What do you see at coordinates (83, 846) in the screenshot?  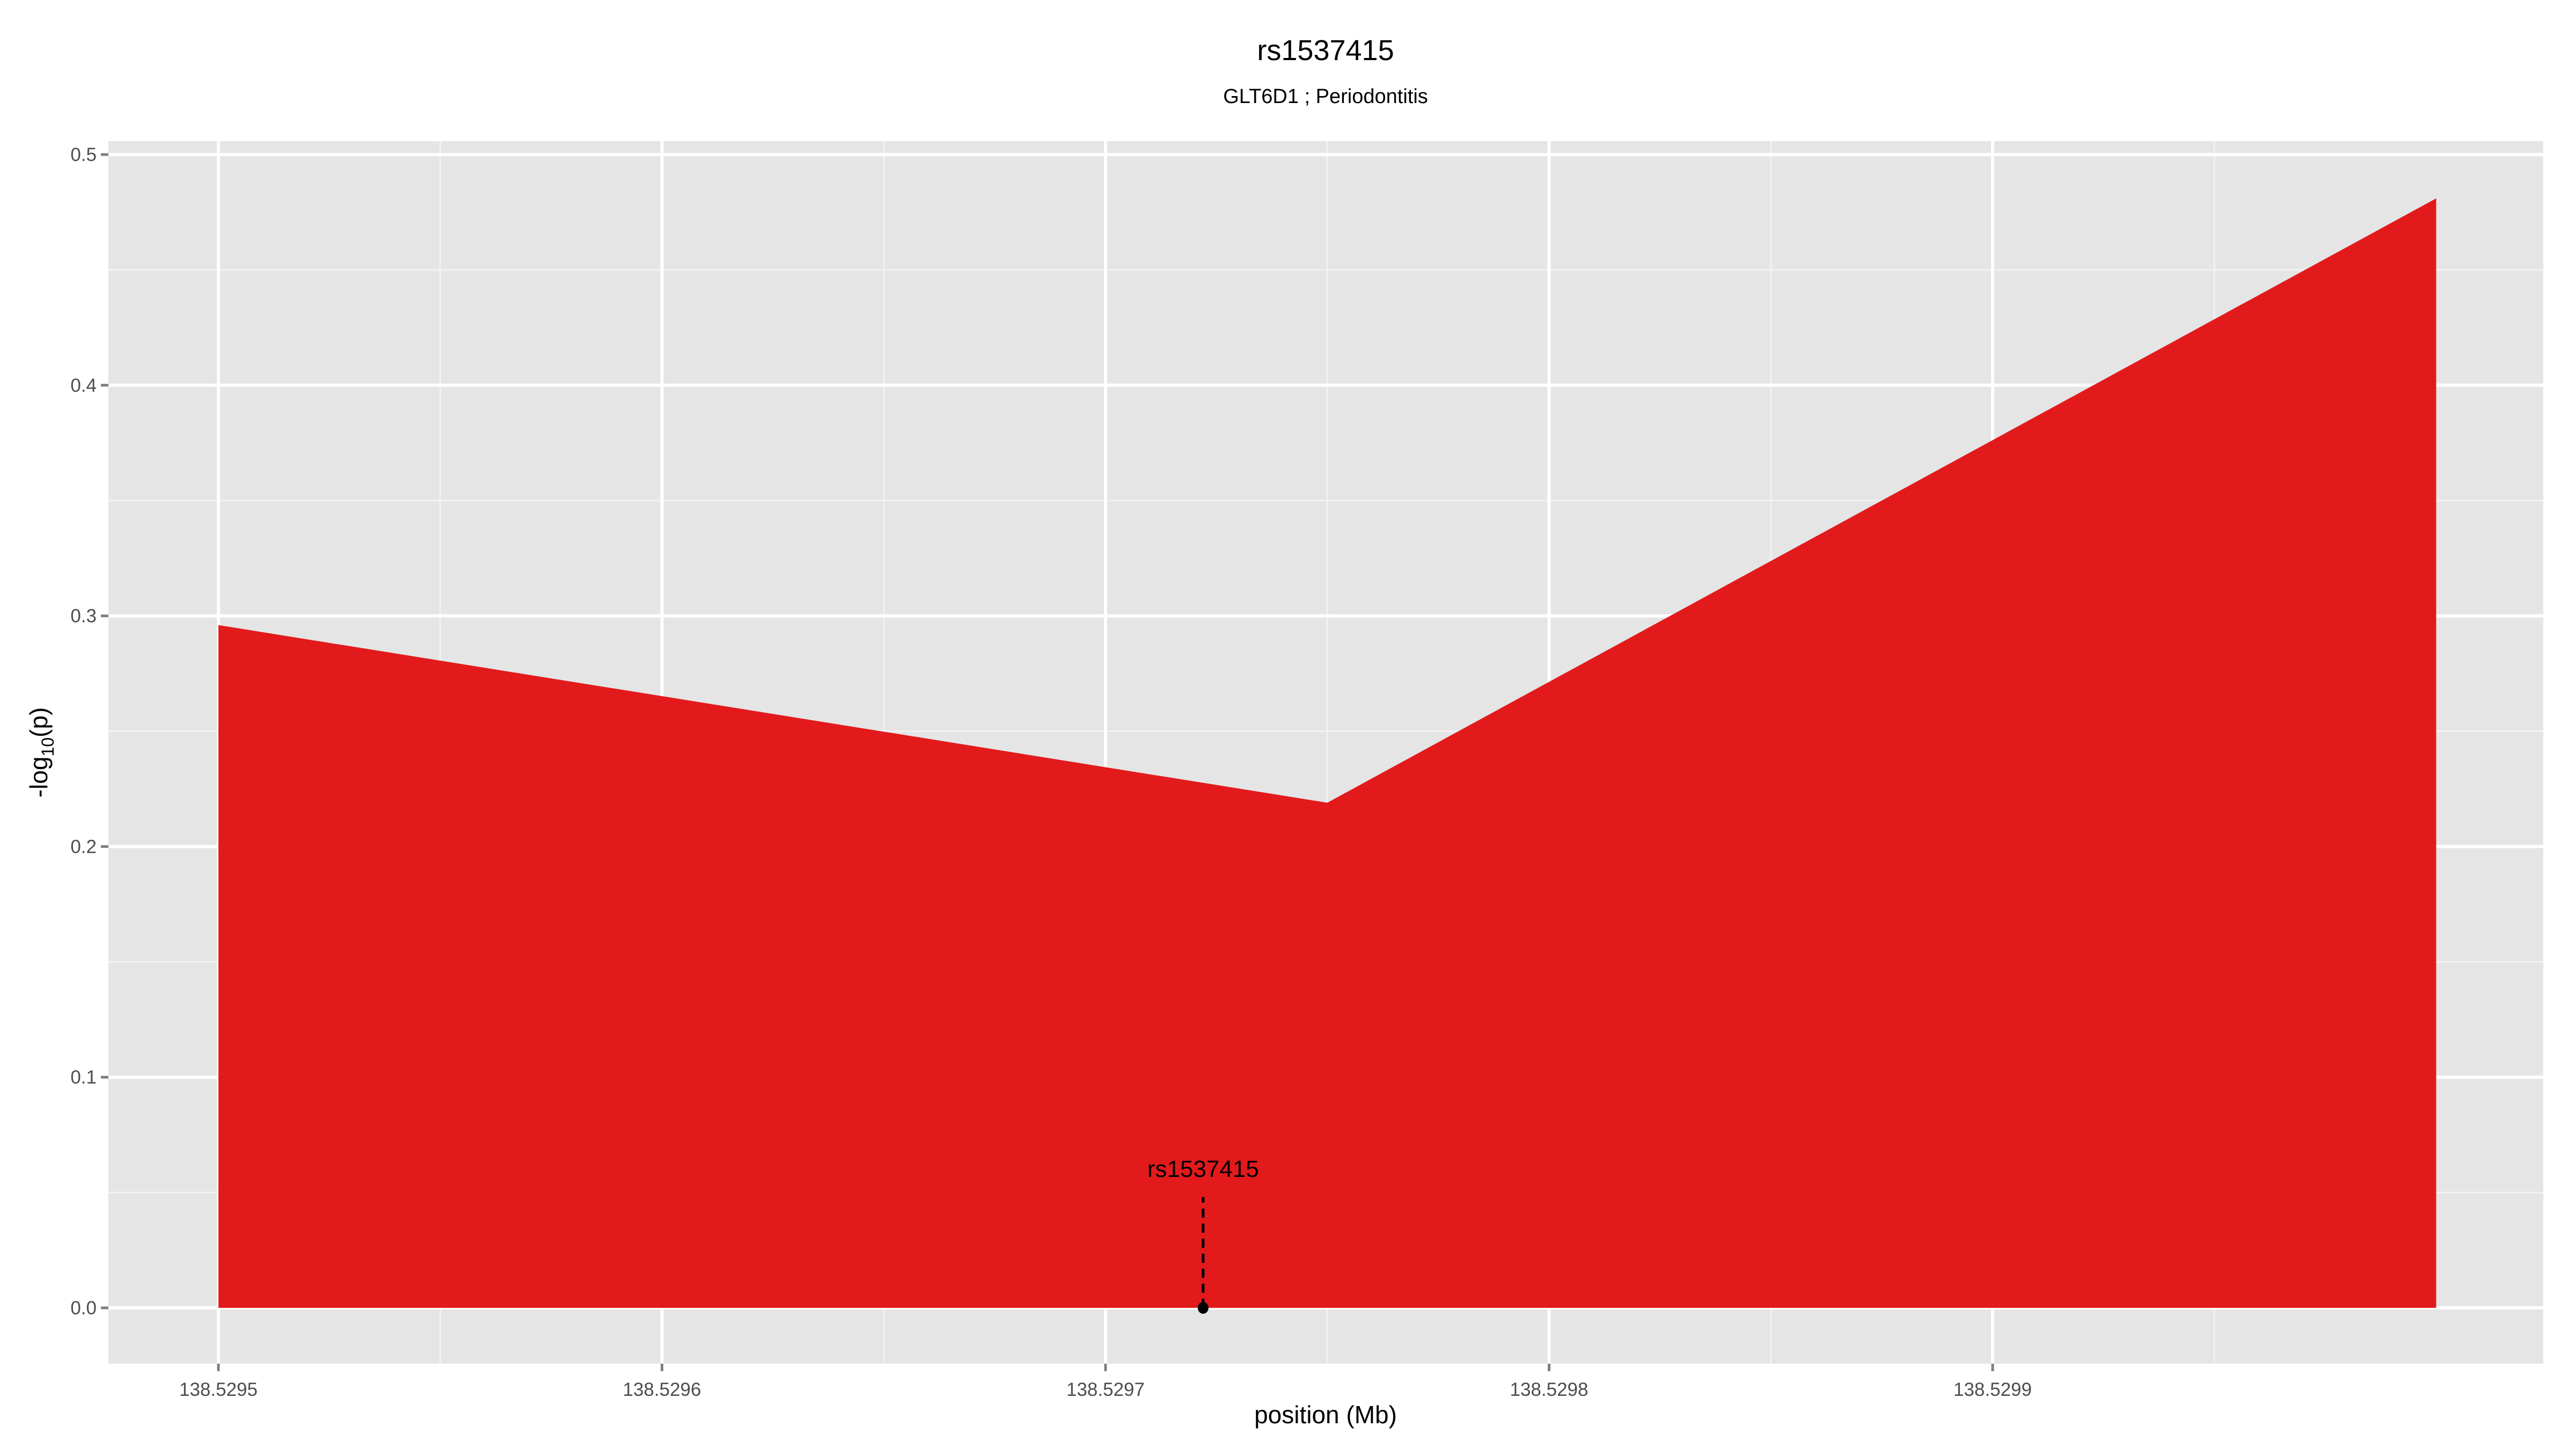 I see `y-tick-label: 0.2` at bounding box center [83, 846].